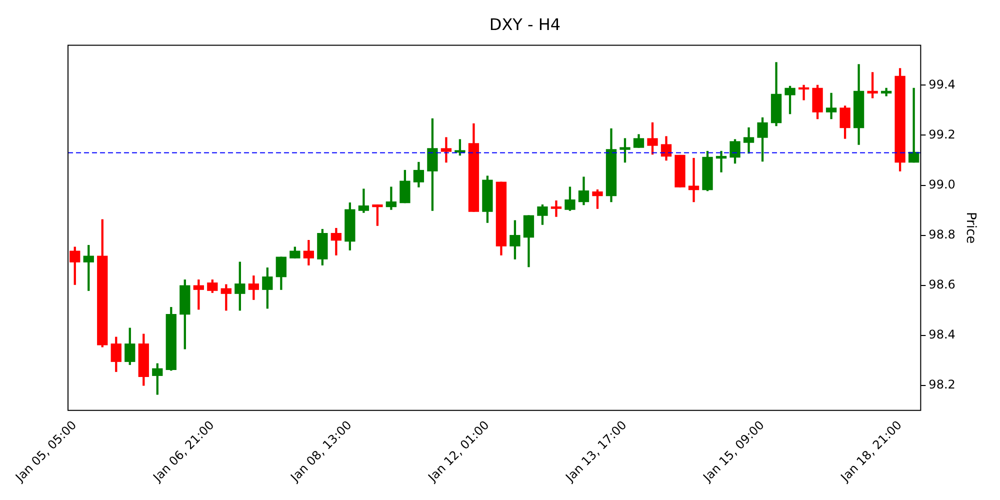  I want to click on chart-title: DXY - H4, so click(525, 24).